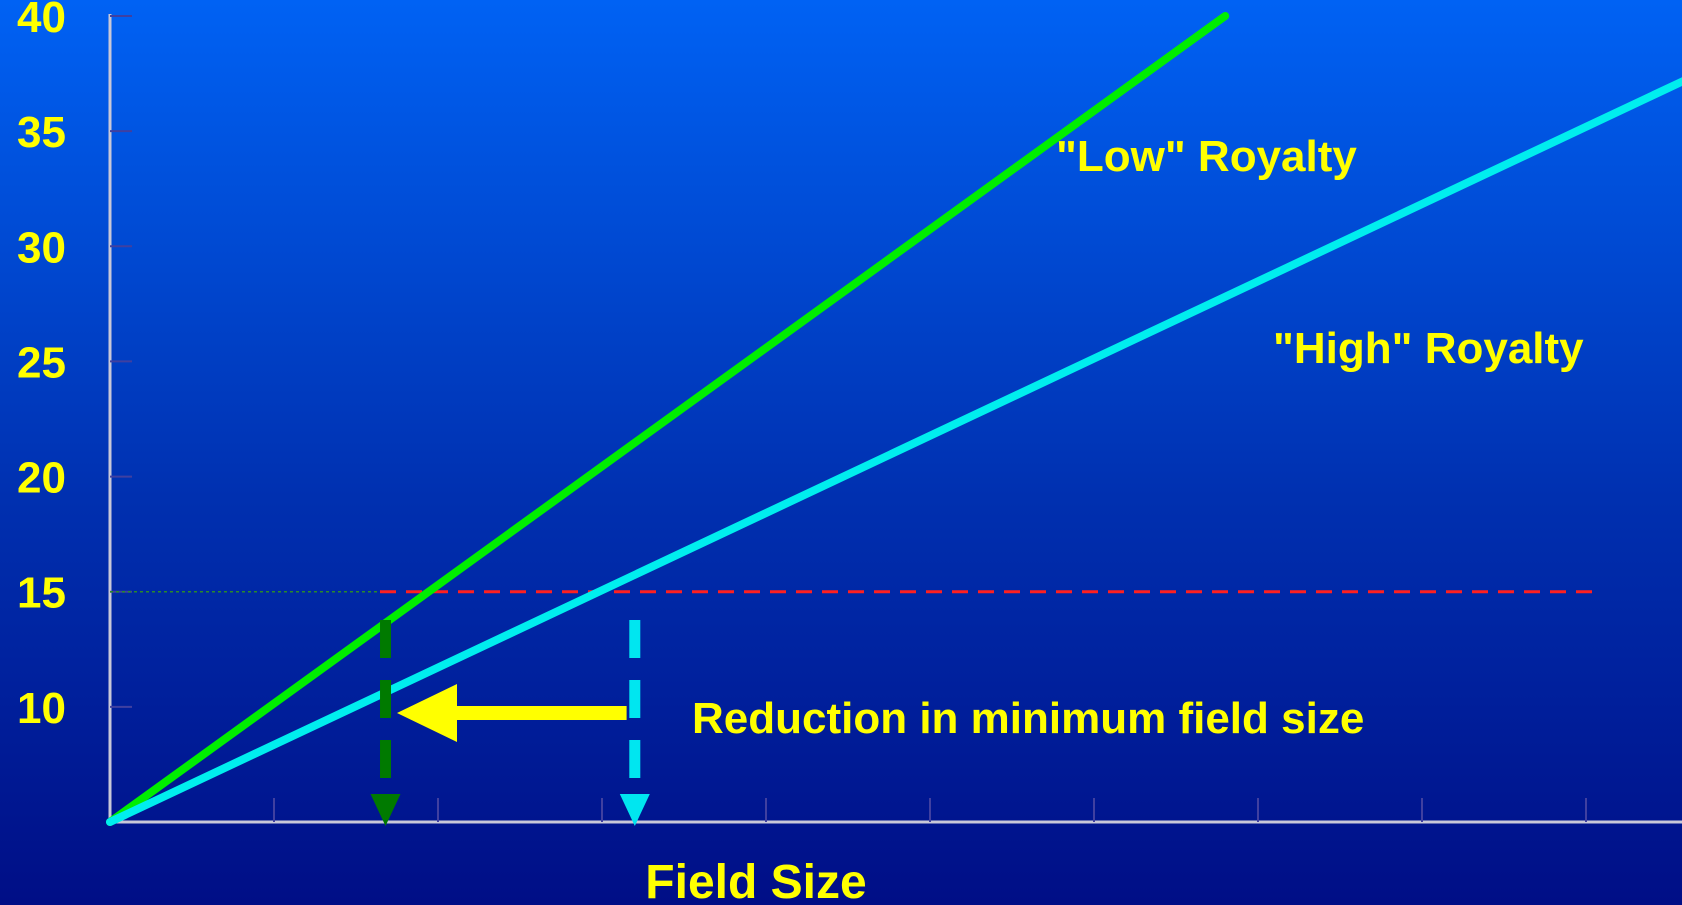  I want to click on y-tick-label: 20, so click(41, 478).